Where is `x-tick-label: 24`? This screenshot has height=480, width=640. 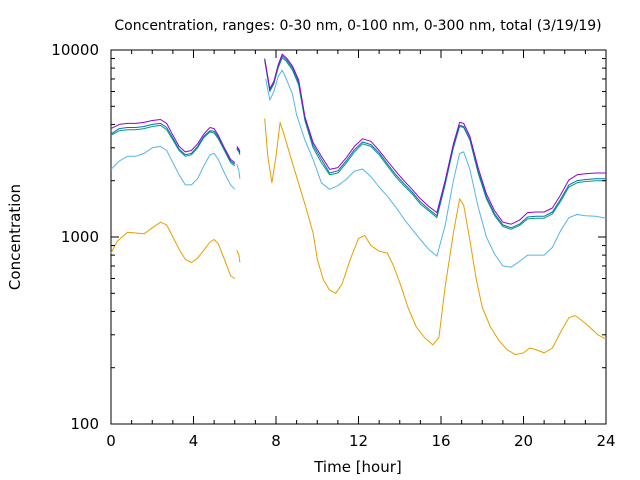 x-tick-label: 24 is located at coordinates (605, 441).